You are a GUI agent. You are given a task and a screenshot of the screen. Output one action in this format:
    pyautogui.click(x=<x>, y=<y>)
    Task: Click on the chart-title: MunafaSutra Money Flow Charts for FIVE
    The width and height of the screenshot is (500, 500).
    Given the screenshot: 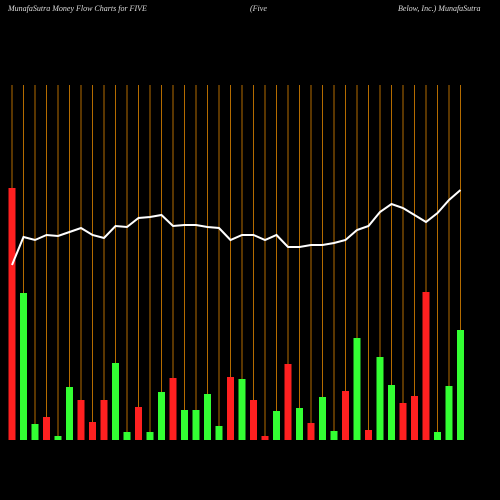 What is the action you would take?
    pyautogui.click(x=77, y=8)
    